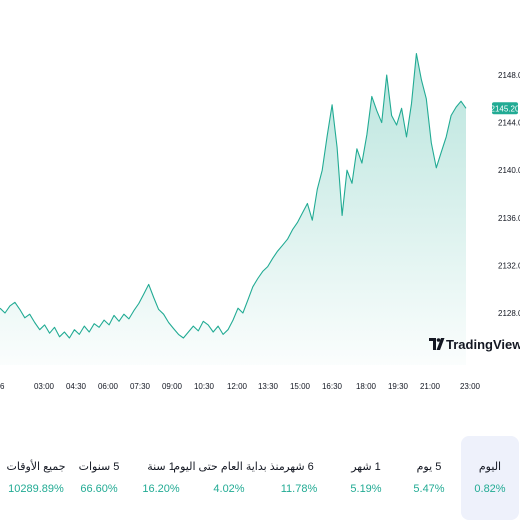 The width and height of the screenshot is (520, 520). What do you see at coordinates (268, 386) in the screenshot?
I see `x-tick-label: 13:30` at bounding box center [268, 386].